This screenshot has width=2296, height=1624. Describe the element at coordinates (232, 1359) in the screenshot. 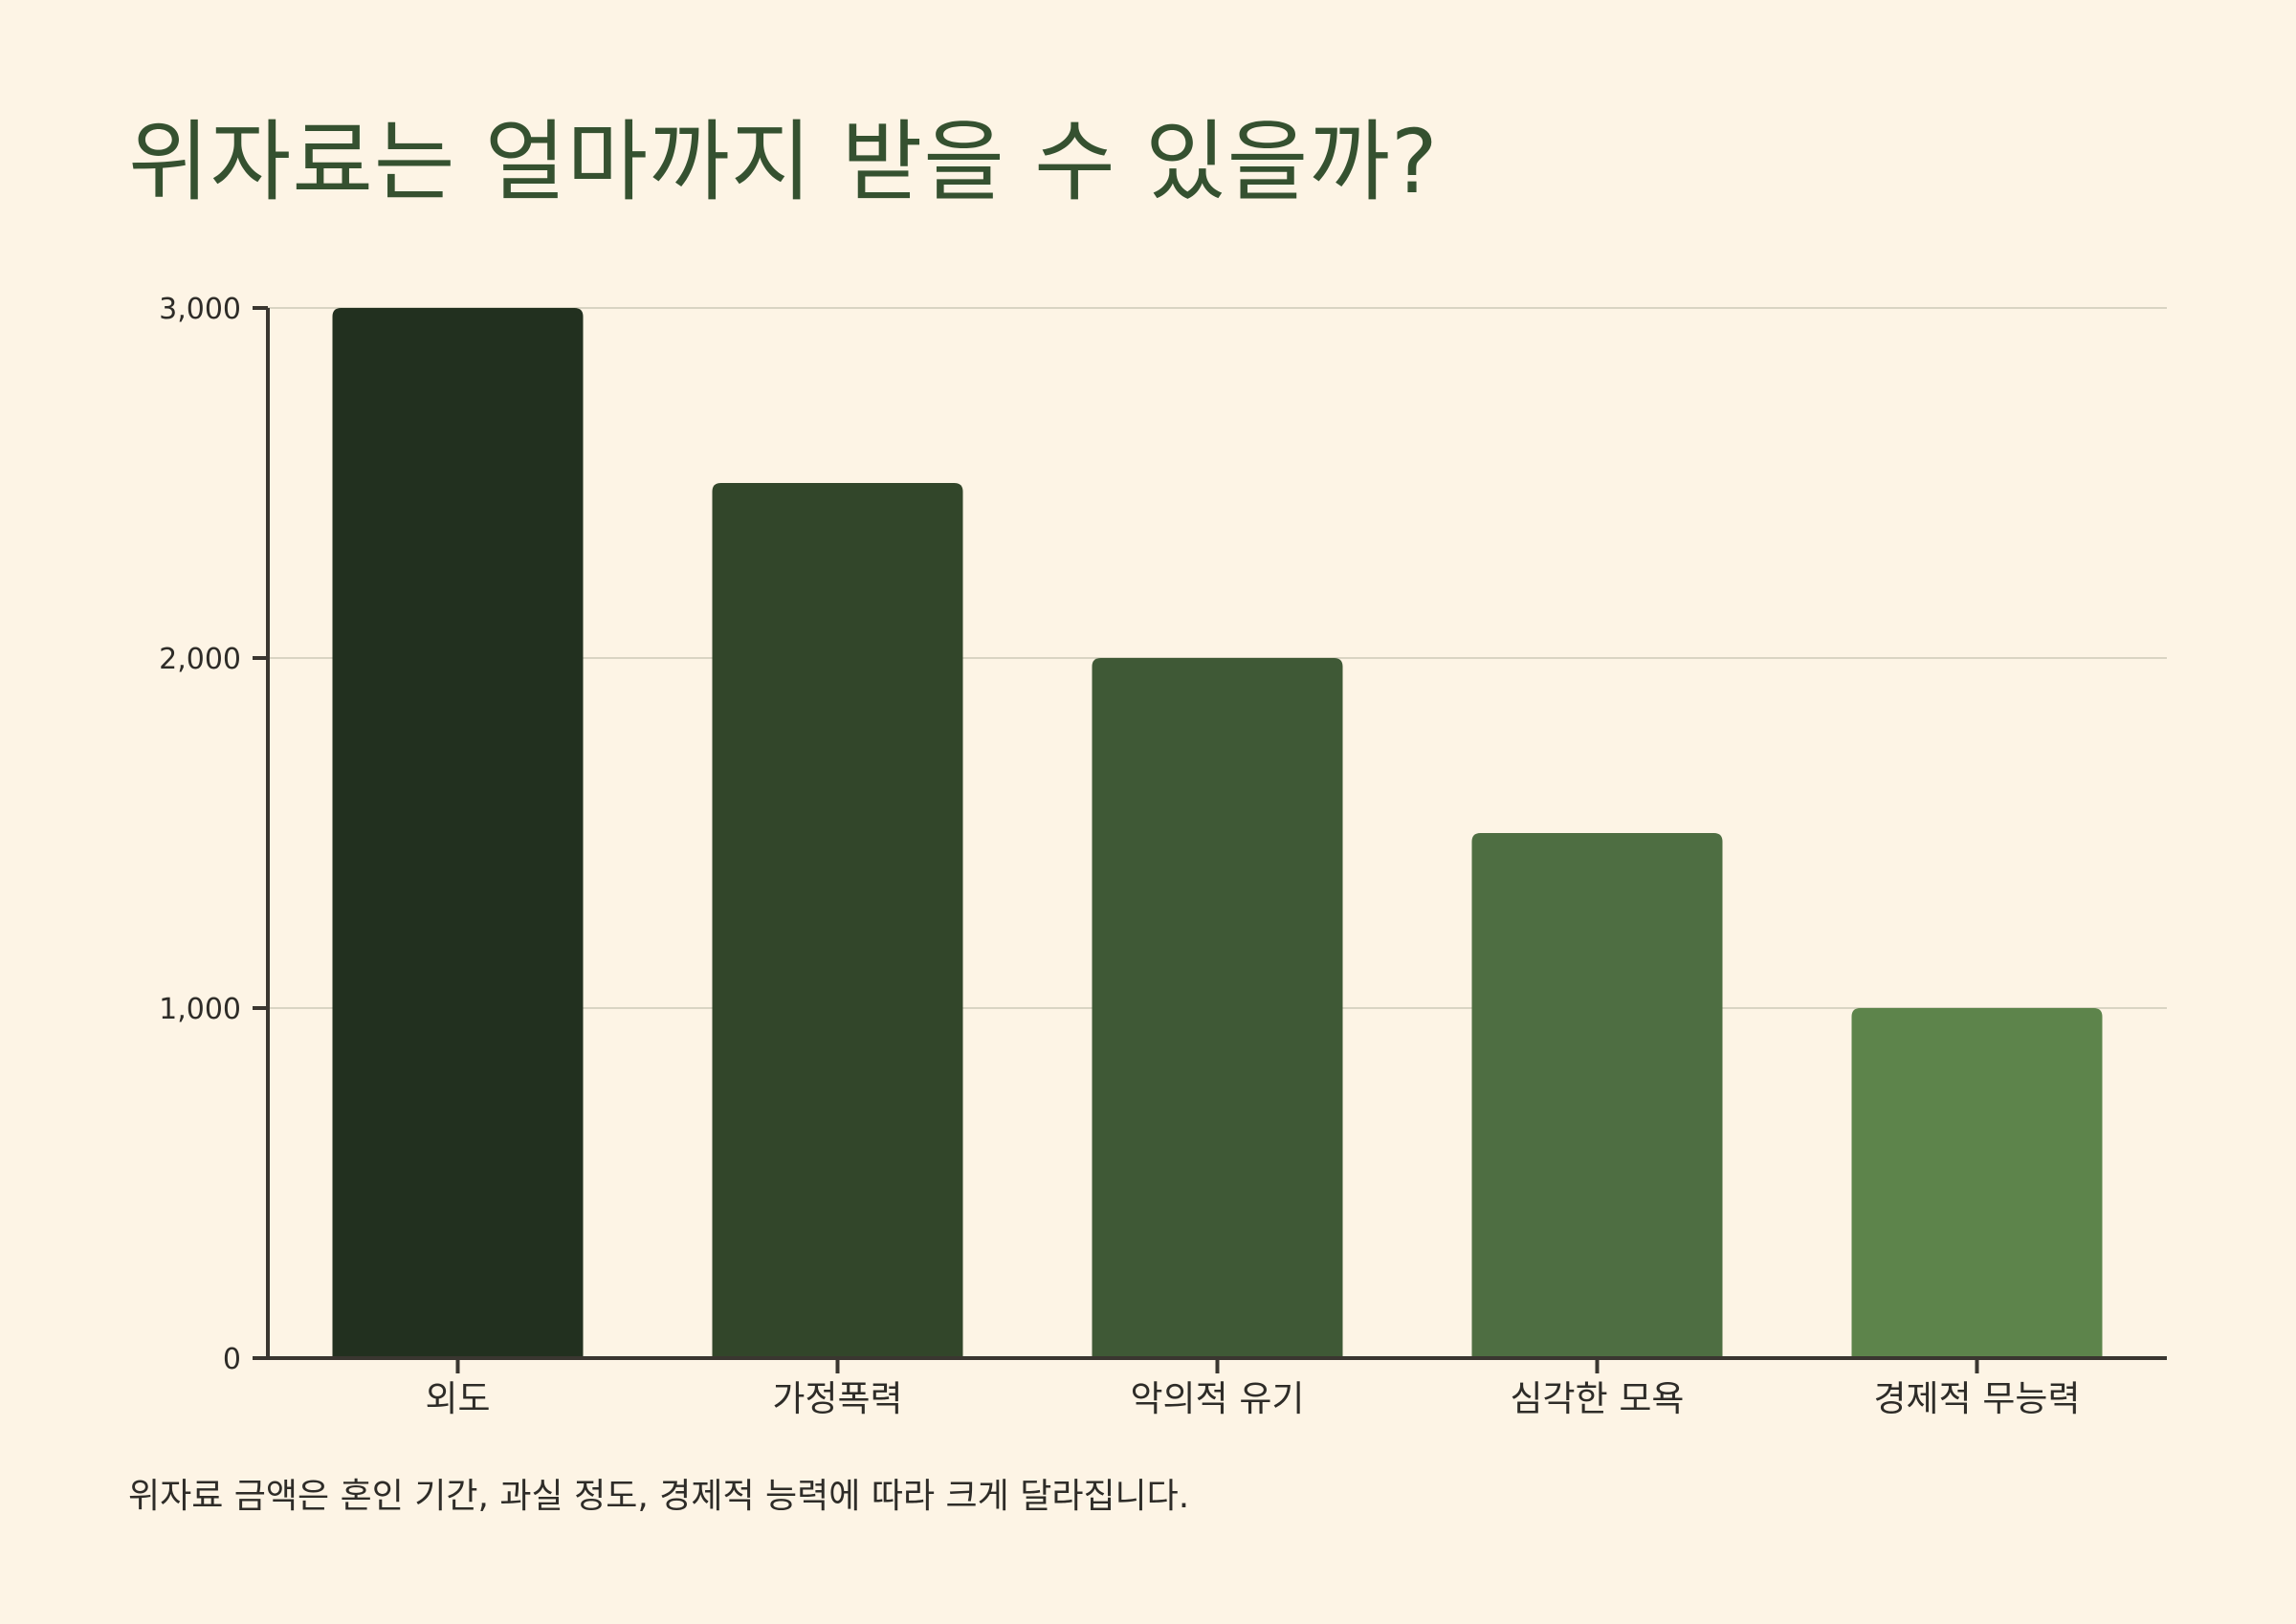

I see `y-tick-label: 0` at that location.